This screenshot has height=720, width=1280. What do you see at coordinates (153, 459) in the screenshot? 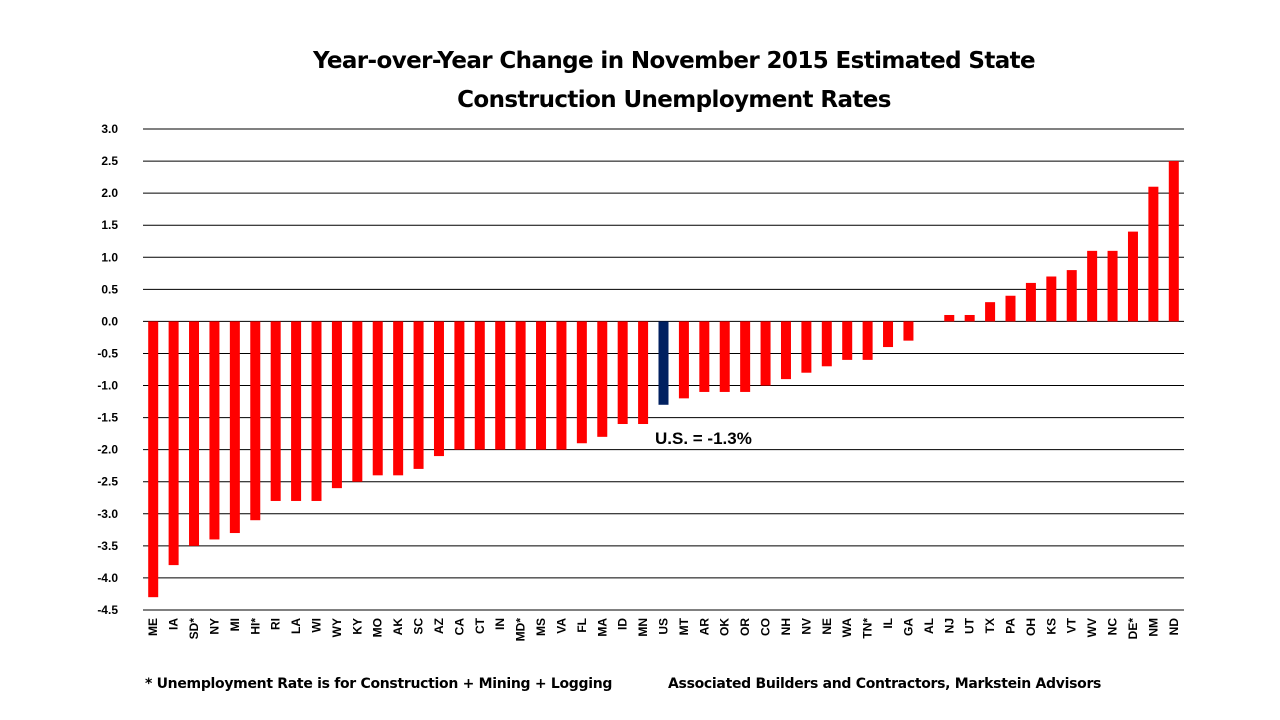
I see `bar-me` at bounding box center [153, 459].